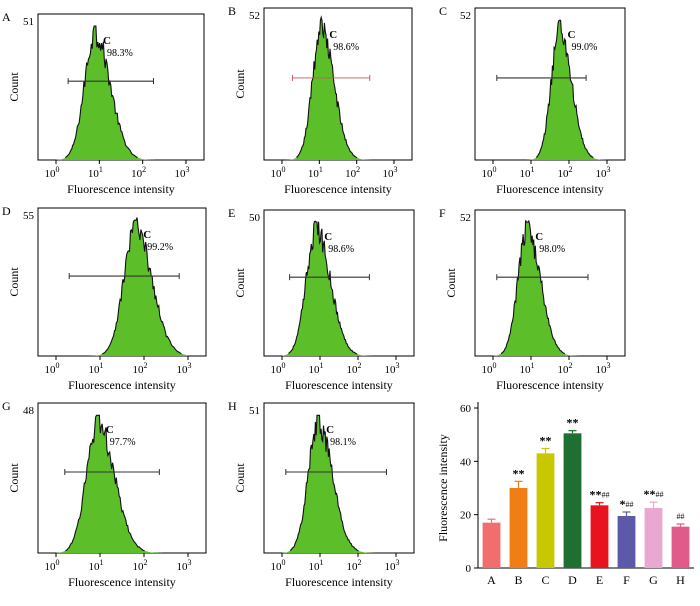 The width and height of the screenshot is (700, 606). Describe the element at coordinates (466, 516) in the screenshot. I see `y-tick-label: 20` at that location.